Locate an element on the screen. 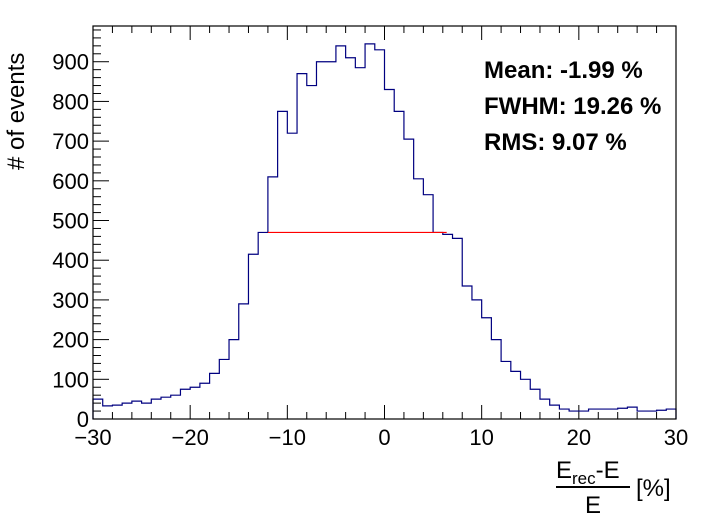  y-tick-label: 200 is located at coordinates (70, 340).